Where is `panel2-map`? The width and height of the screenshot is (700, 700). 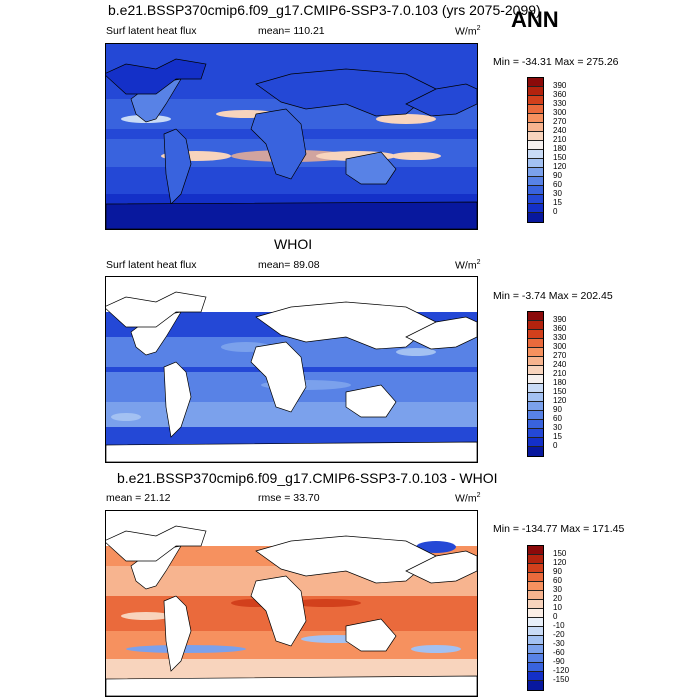
panel2-map is located at coordinates (291, 369).